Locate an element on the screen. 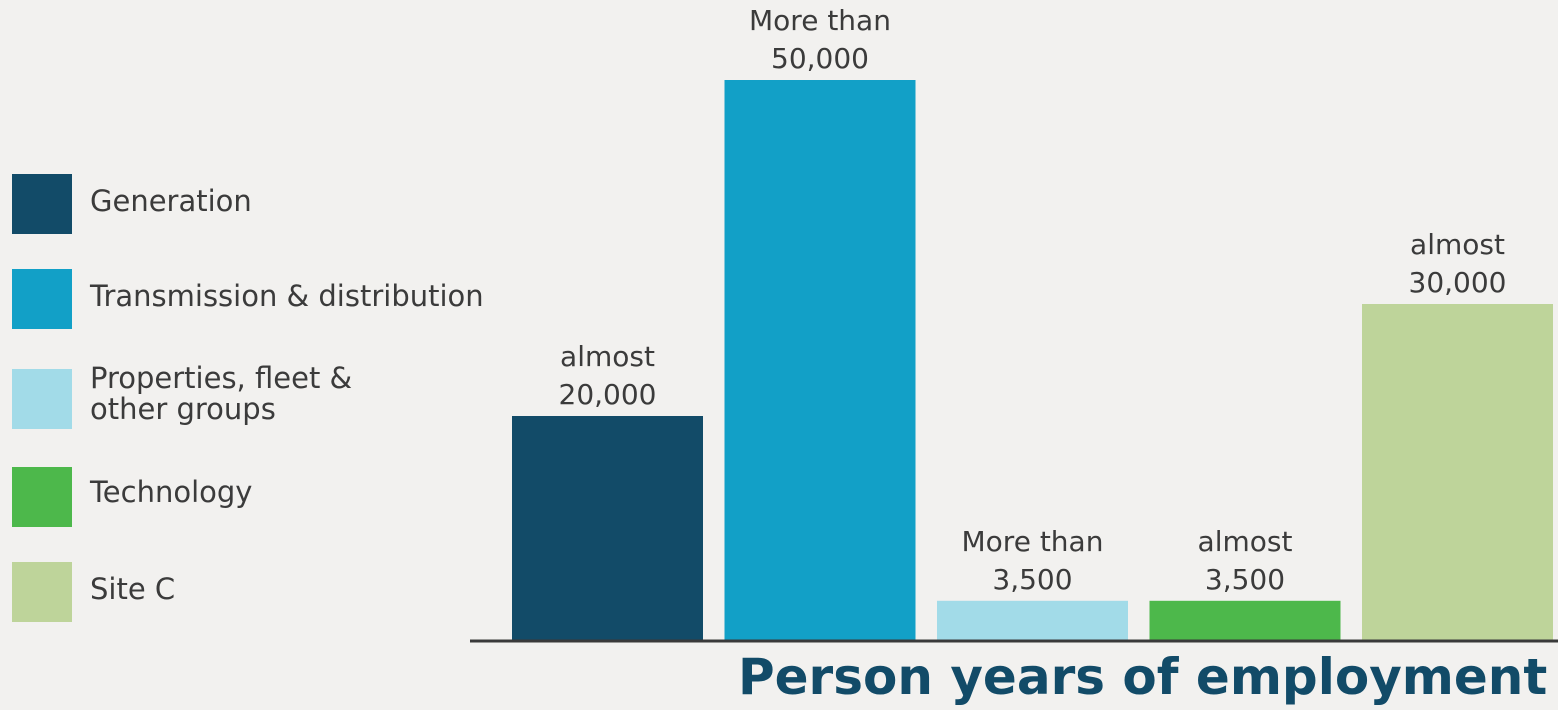 This screenshot has width=1558, height=710. legend-label: Site C is located at coordinates (133, 589).